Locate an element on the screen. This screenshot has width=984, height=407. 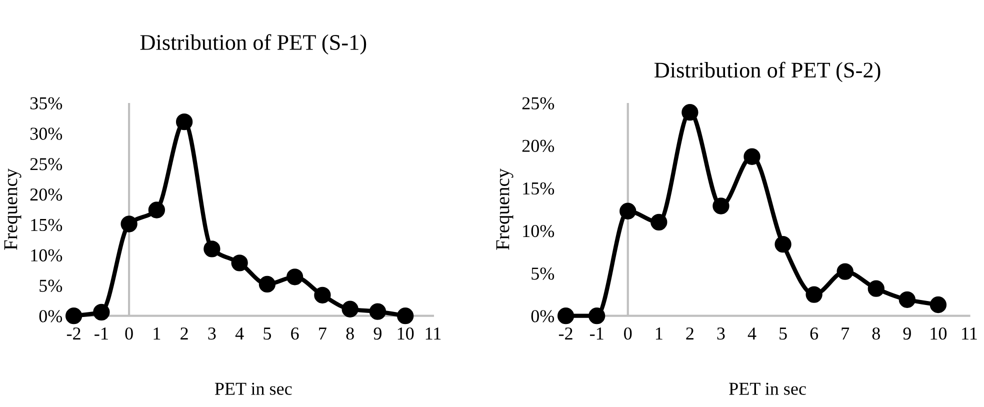
chart-title: Distribution of PET (S-1) is located at coordinates (253, 44).